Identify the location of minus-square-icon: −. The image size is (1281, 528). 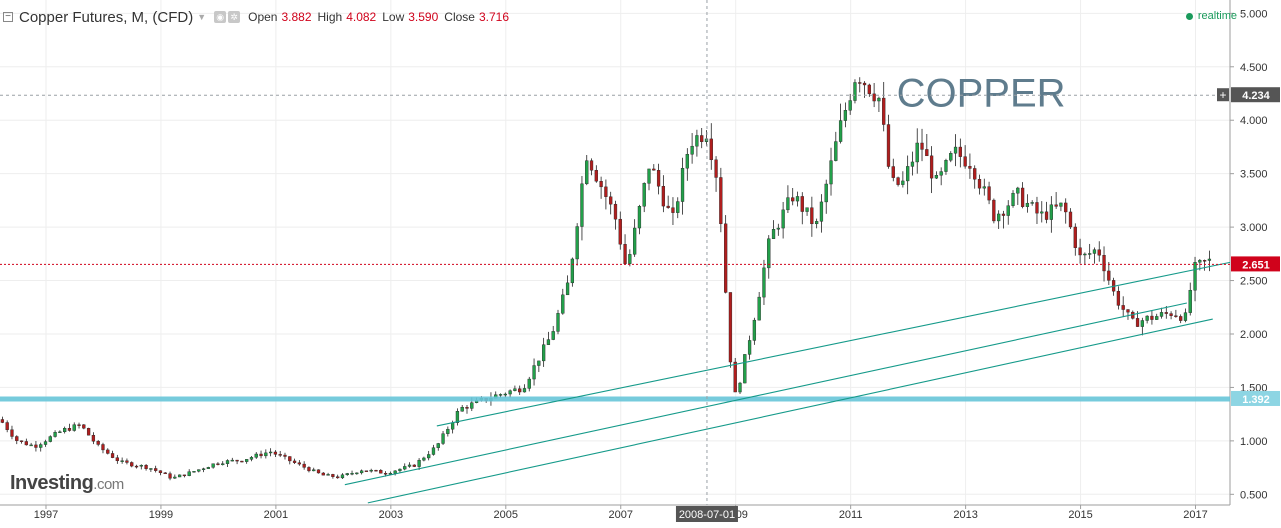
(8, 17).